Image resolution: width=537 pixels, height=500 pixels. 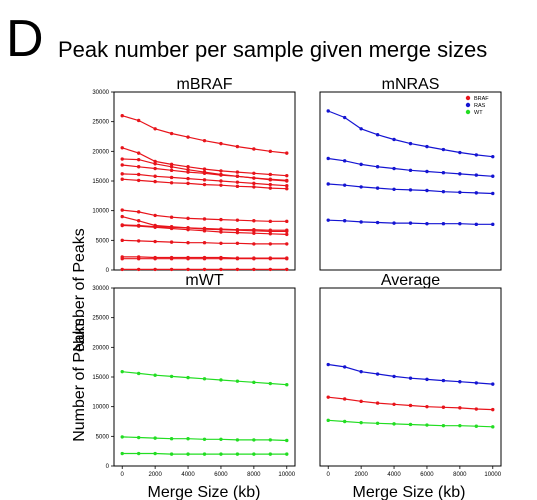 What do you see at coordinates (193, 175) in the screenshot?
I see `panel-mbraf: mBRAF050001000015000200002500030000` at bounding box center [193, 175].